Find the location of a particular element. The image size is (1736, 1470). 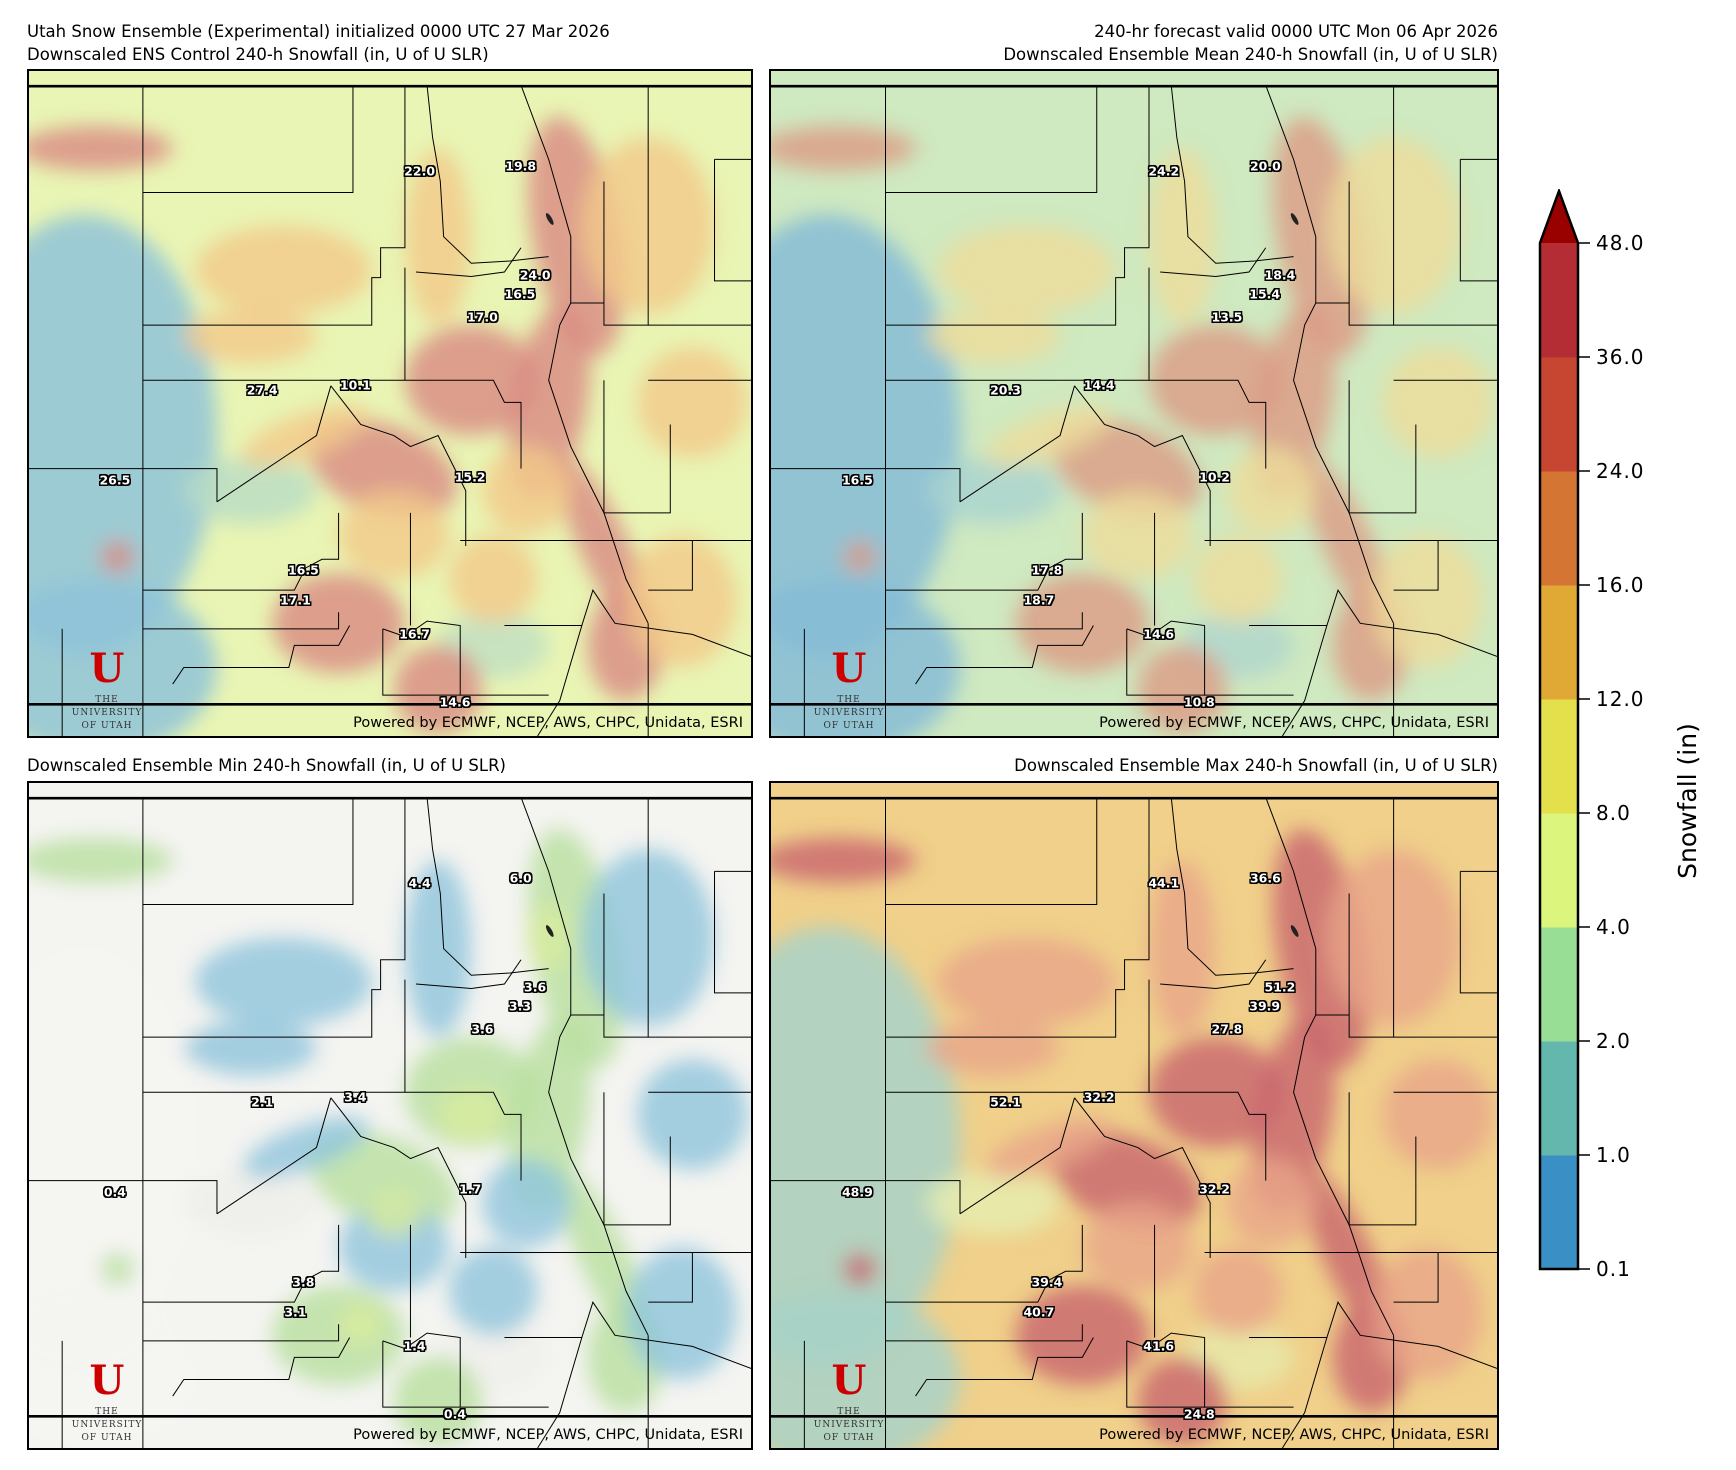

snowfall-point-label: 14.4 is located at coordinates (1099, 385).